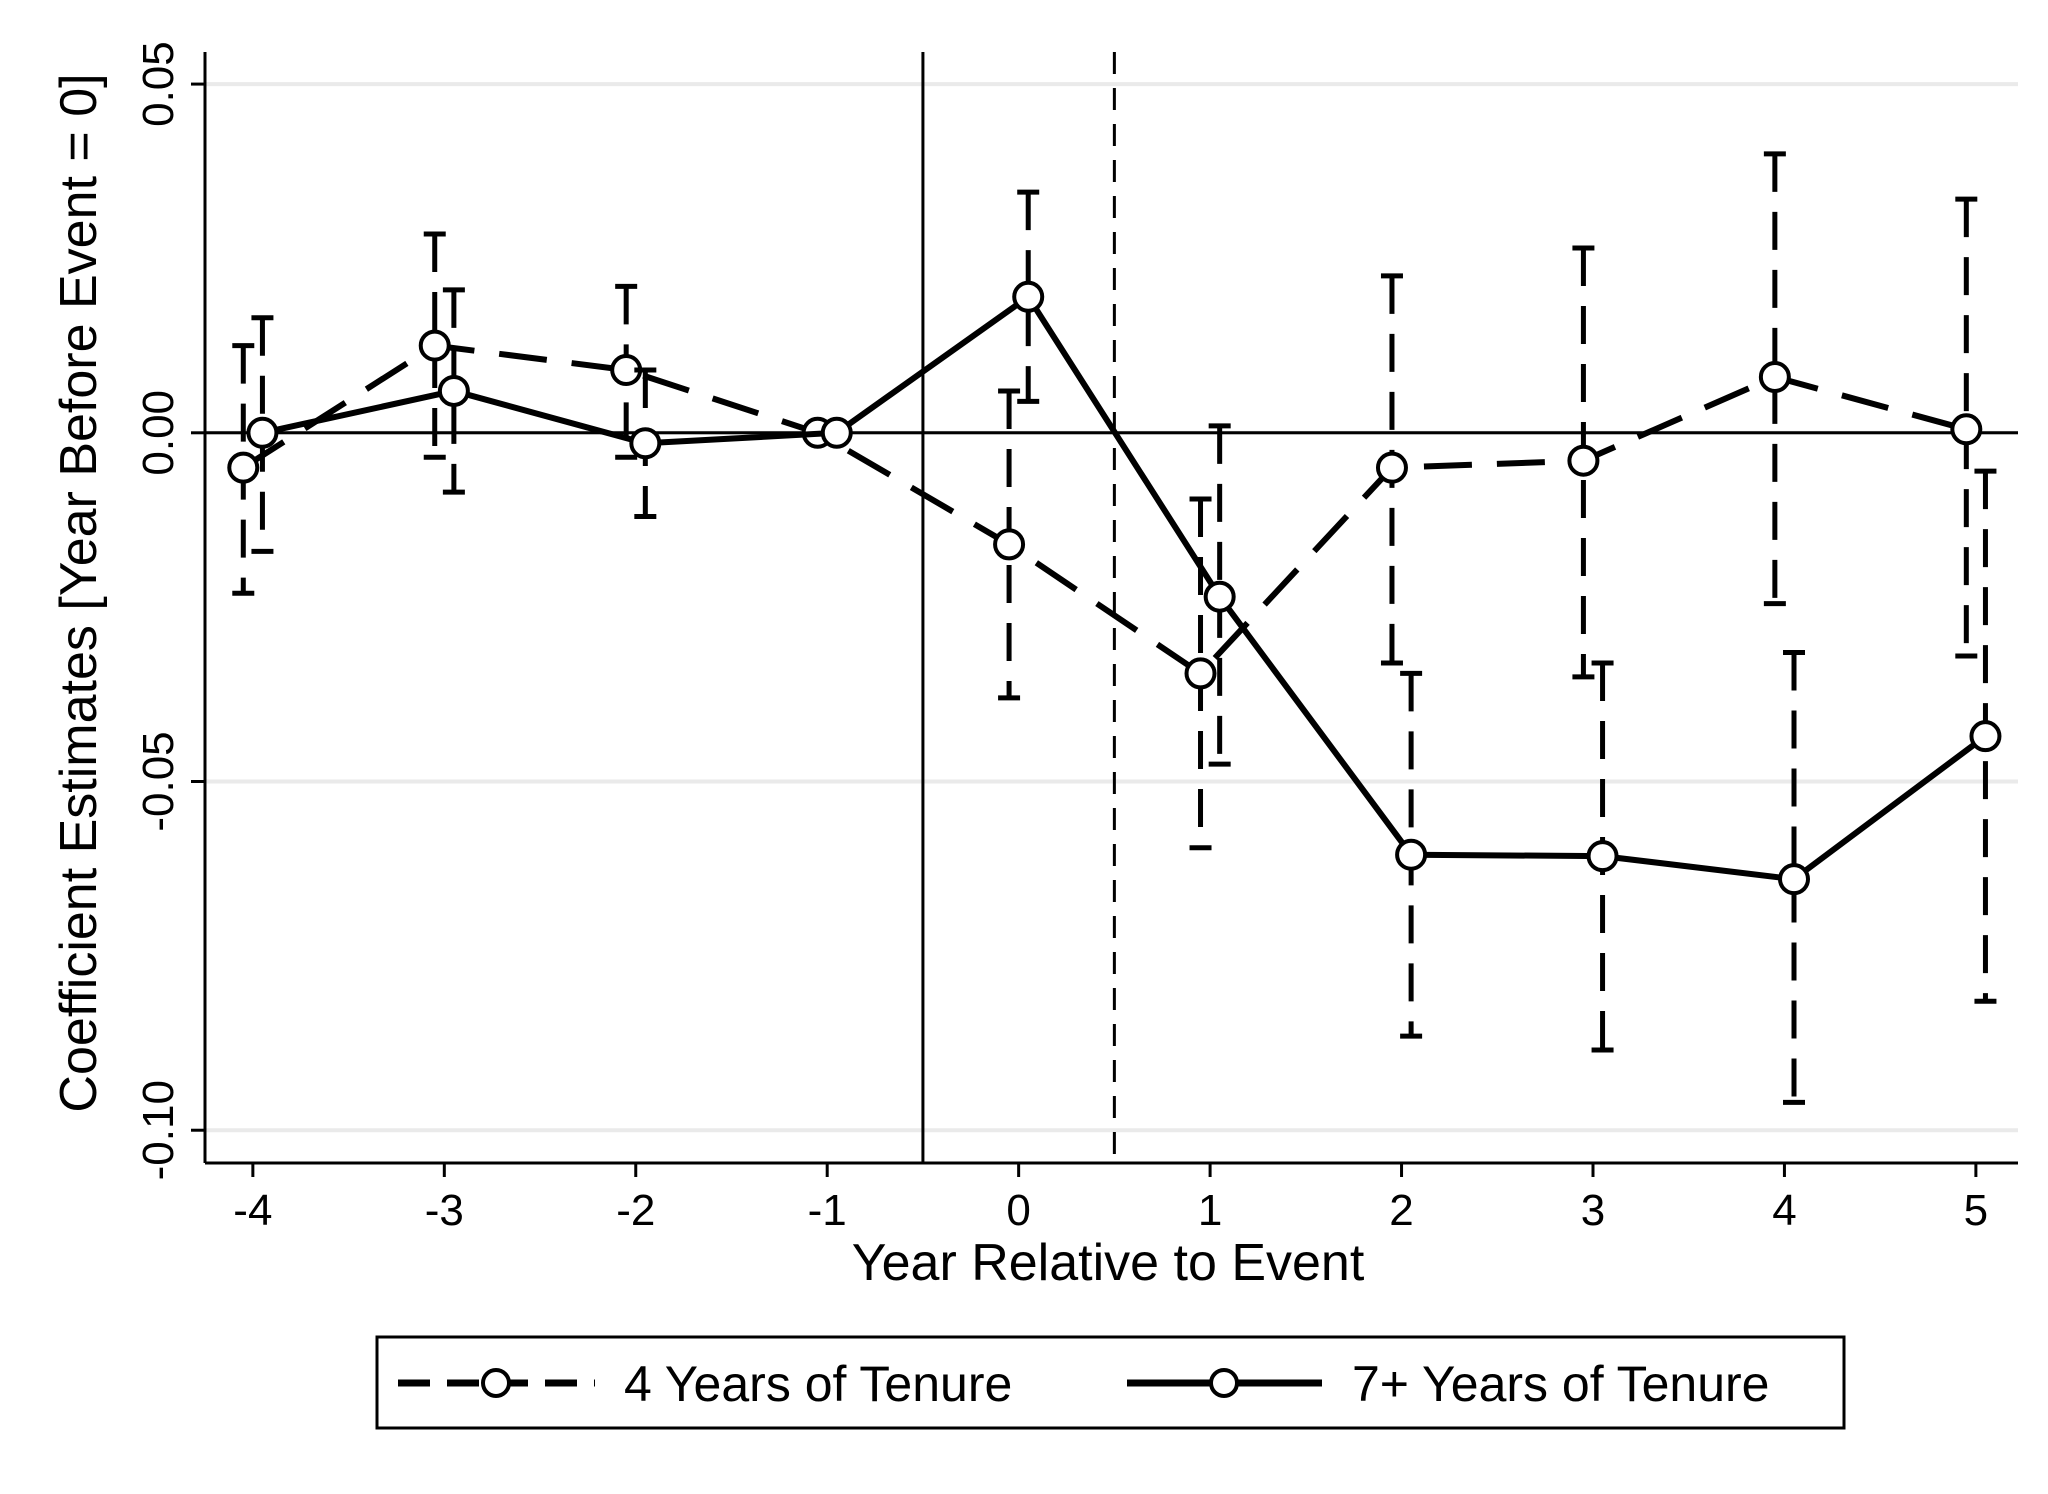  What do you see at coordinates (1593, 1210) in the screenshot?
I see `x-tick-label: 3` at bounding box center [1593, 1210].